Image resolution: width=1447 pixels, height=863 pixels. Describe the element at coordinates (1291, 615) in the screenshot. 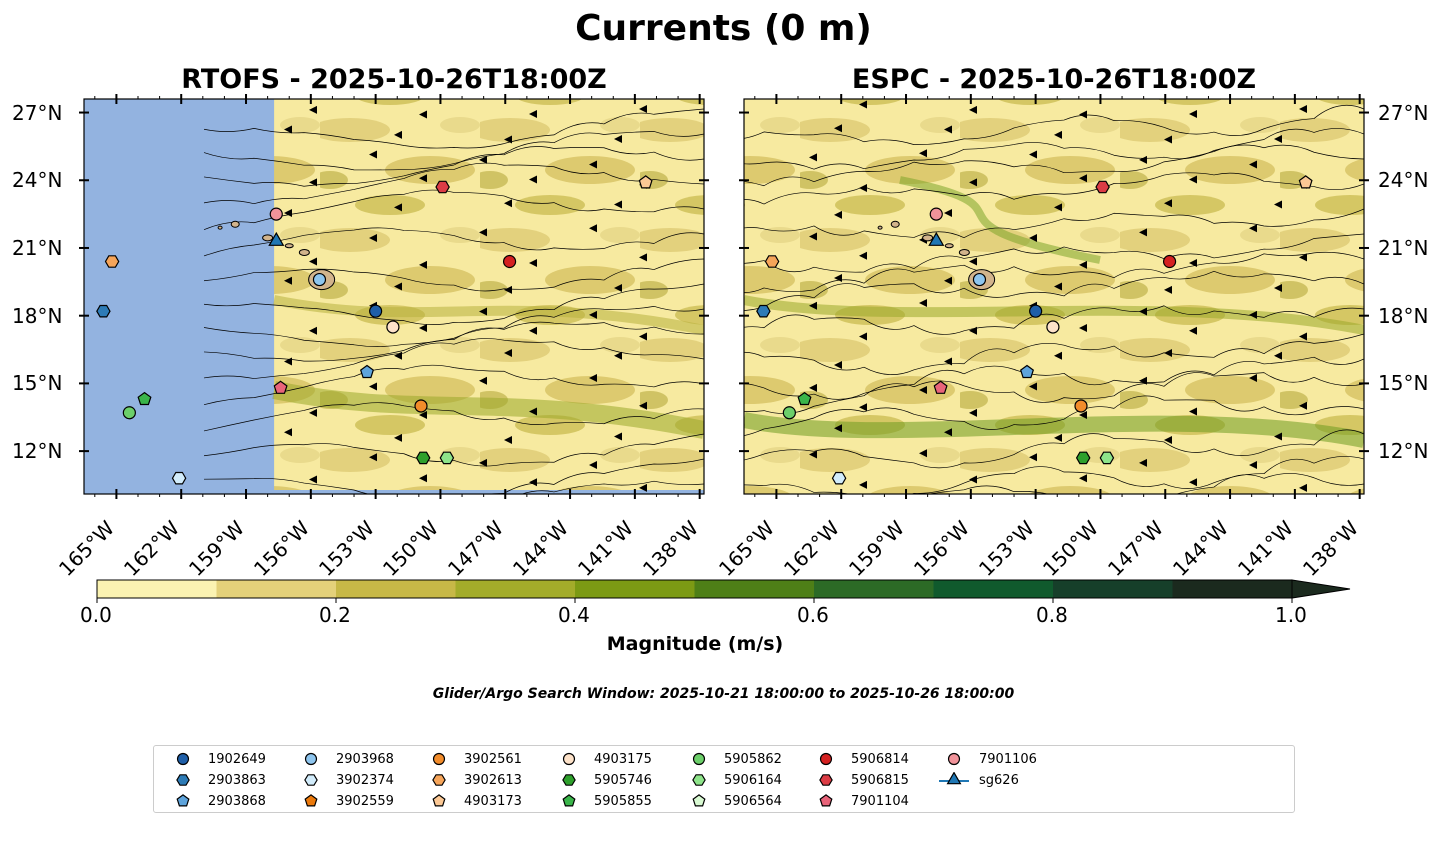

I see `colorbar-tick-label: 1.0` at that location.